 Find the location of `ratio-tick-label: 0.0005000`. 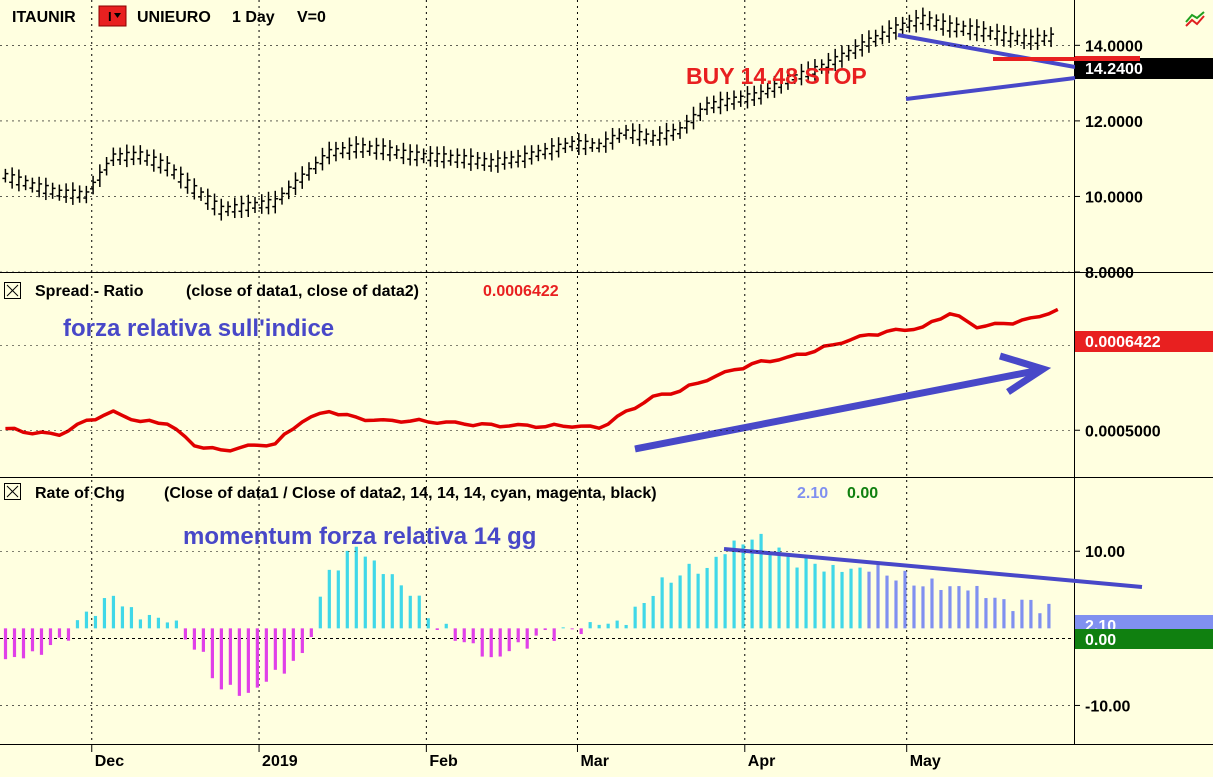

ratio-tick-label: 0.0005000 is located at coordinates (1123, 431).